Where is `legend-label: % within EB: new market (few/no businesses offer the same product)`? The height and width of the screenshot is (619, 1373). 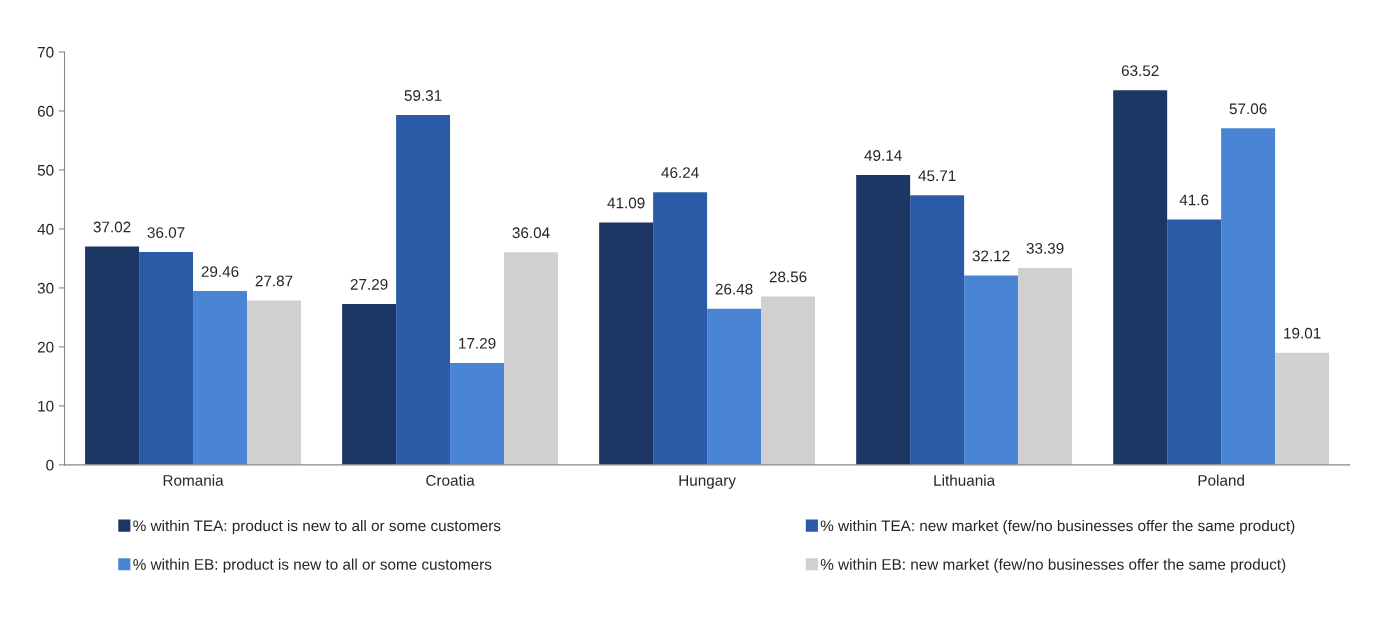
legend-label: % within EB: new market (few/no businesses offer the same product) is located at coordinates (1053, 565).